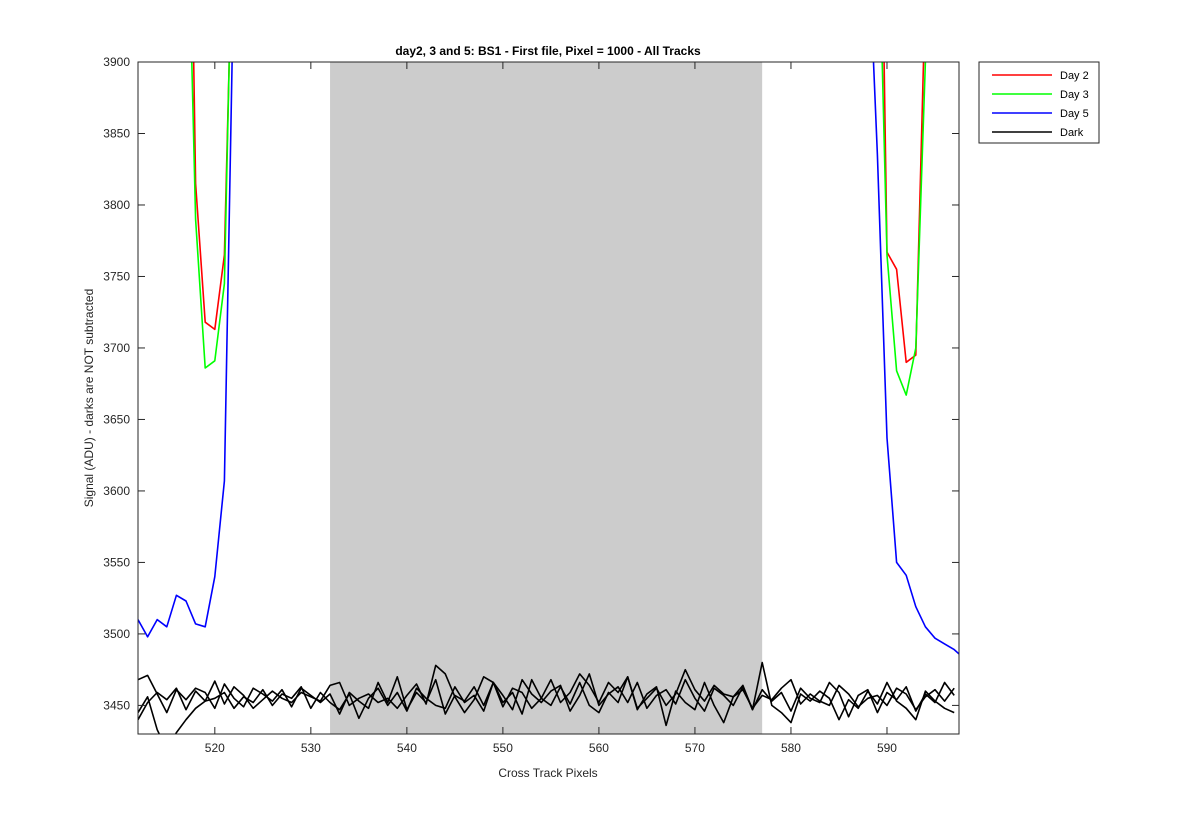 The width and height of the screenshot is (1200, 825). Describe the element at coordinates (1039, 102) in the screenshot. I see `legend: Day 2 Day 3 Day 5 Dark` at that location.